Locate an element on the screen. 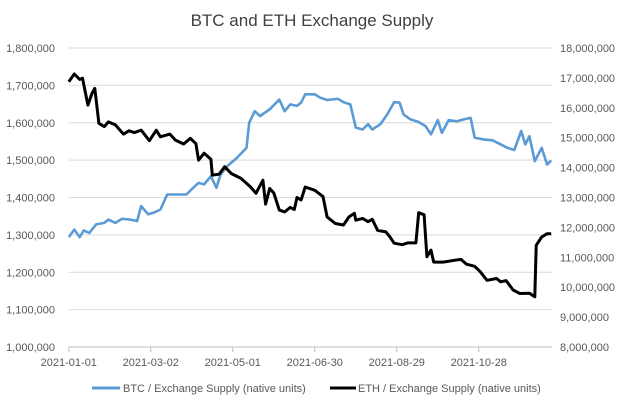 Image resolution: width=624 pixels, height=409 pixels. y-right-tick-label: 15,000,000 is located at coordinates (587, 139).